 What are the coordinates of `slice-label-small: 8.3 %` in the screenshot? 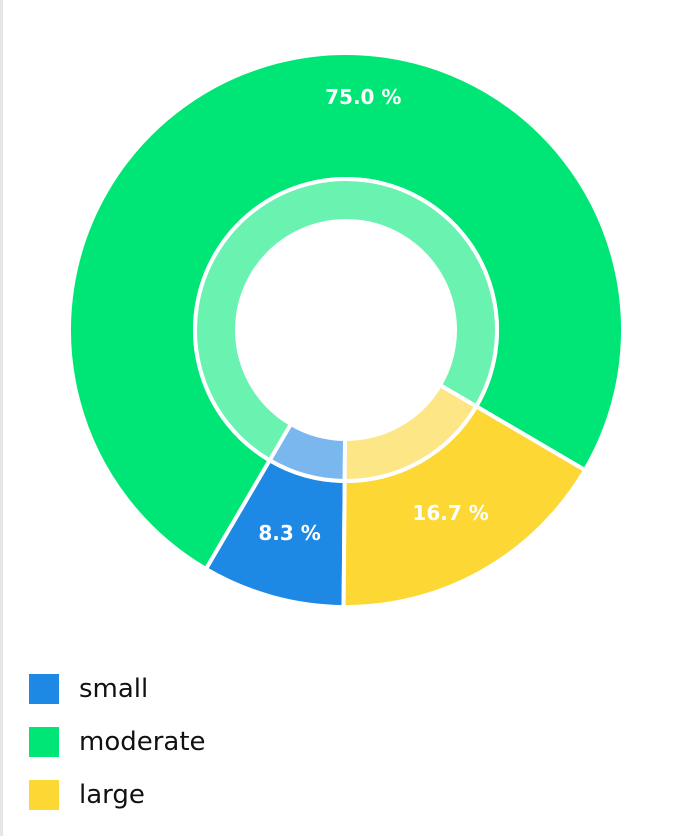 It's located at (289, 533).